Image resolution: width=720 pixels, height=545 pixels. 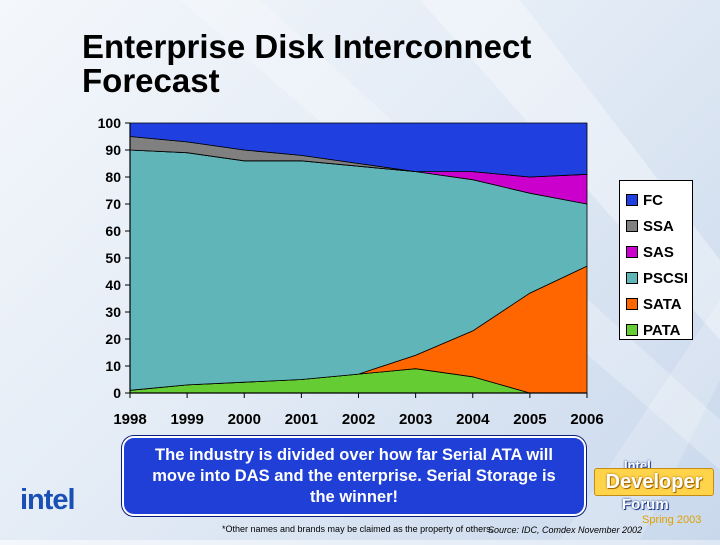 What do you see at coordinates (358, 150) in the screenshot?
I see `area-fc` at bounding box center [358, 150].